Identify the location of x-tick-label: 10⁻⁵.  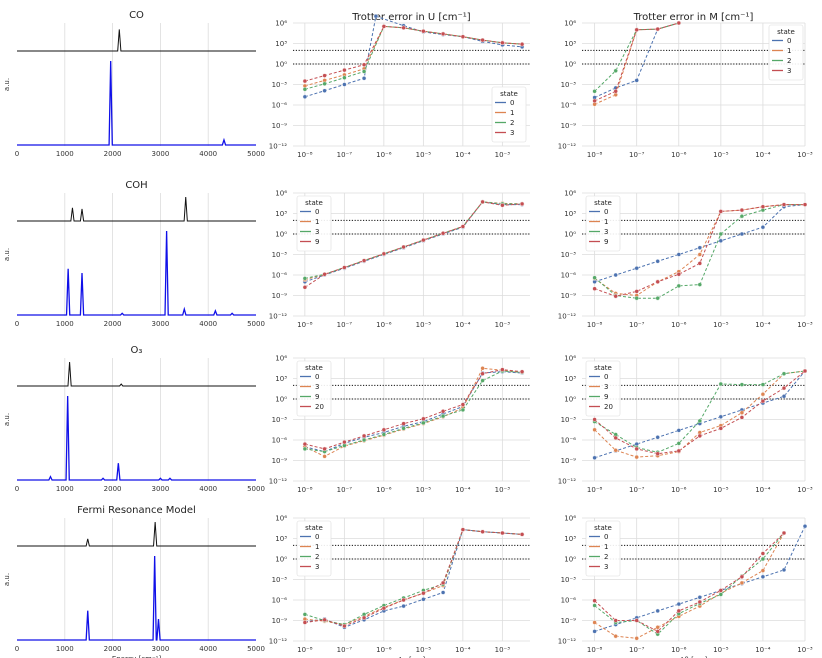
(721, 490).